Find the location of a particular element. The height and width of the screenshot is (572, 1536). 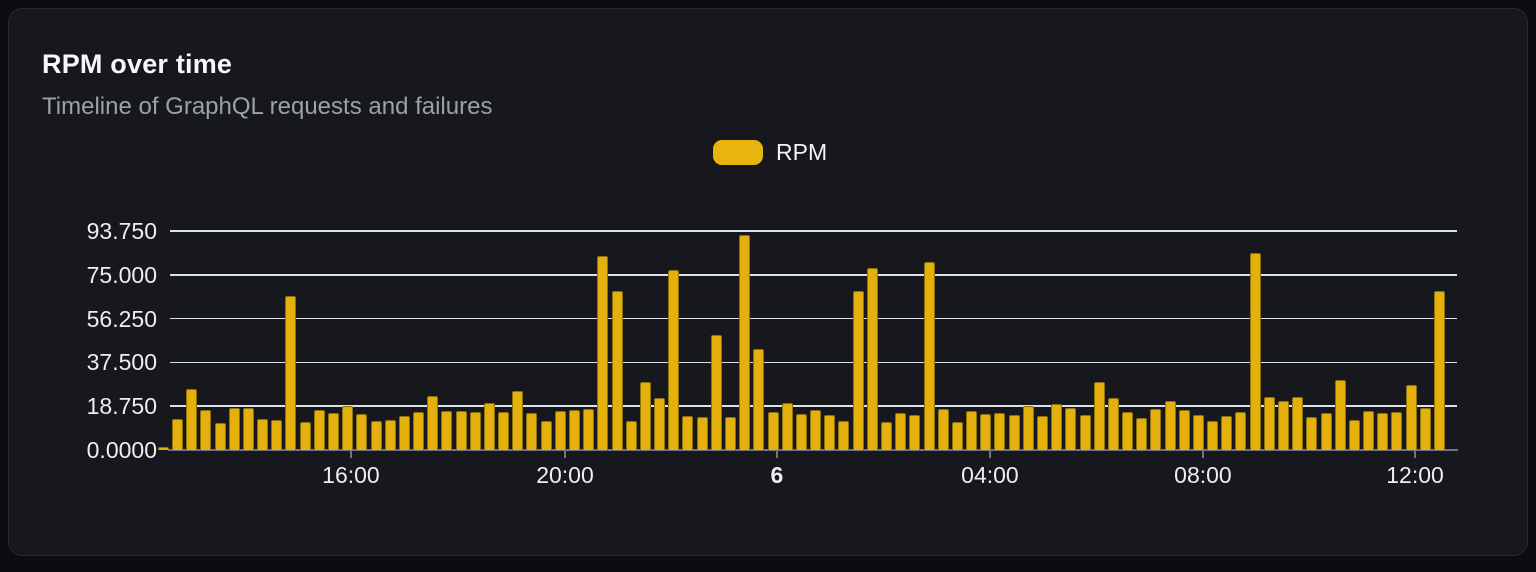

x-axis-tick is located at coordinates (989, 454).